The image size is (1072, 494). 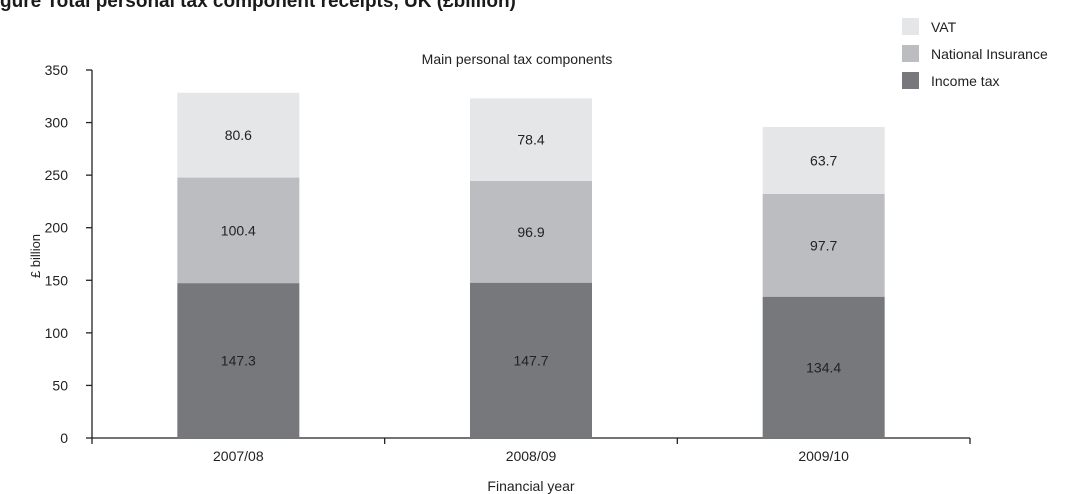 I want to click on data-label: 134.4, so click(x=823, y=367).